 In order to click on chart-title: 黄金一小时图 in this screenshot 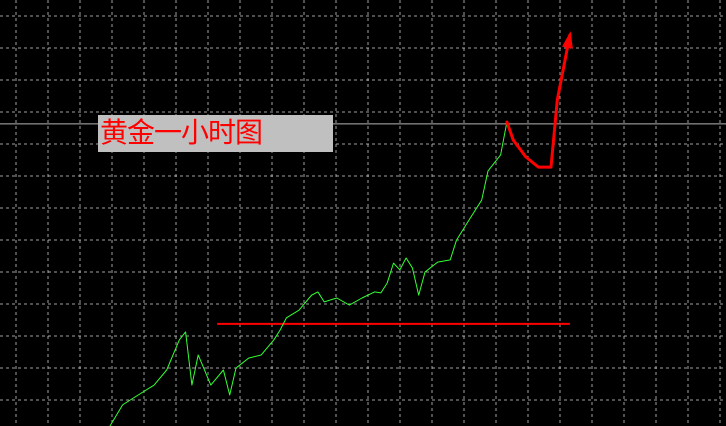, I will do `click(181, 132)`.